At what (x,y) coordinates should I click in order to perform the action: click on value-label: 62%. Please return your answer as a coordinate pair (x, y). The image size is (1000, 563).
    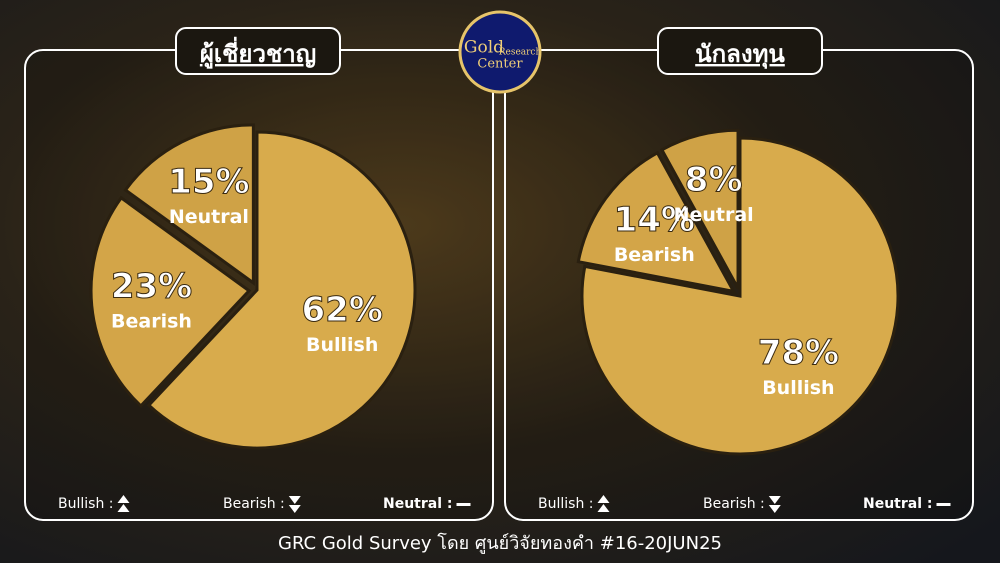
    Looking at the image, I should click on (342, 310).